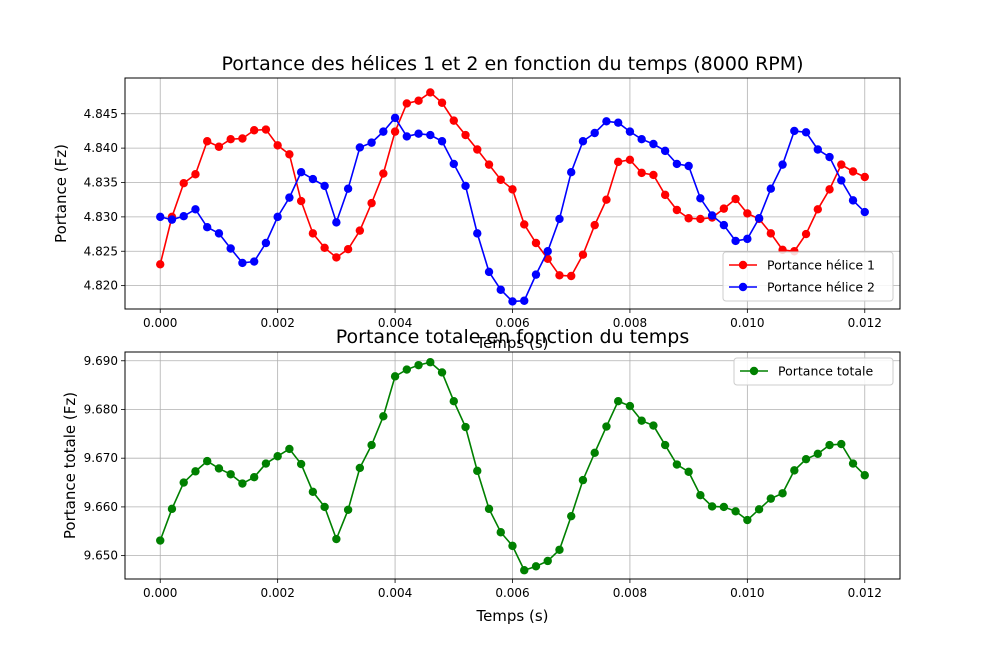 Image resolution: width=1000 pixels, height=651 pixels. I want to click on chart-helices-legend: Portance hélice 1 Portance hélice 2, so click(808, 276).